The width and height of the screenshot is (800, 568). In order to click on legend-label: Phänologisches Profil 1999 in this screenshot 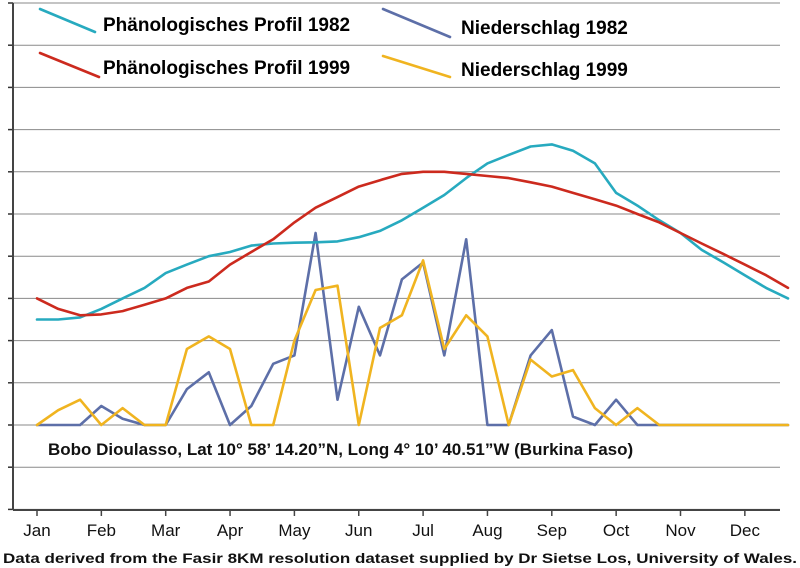, I will do `click(226, 68)`.